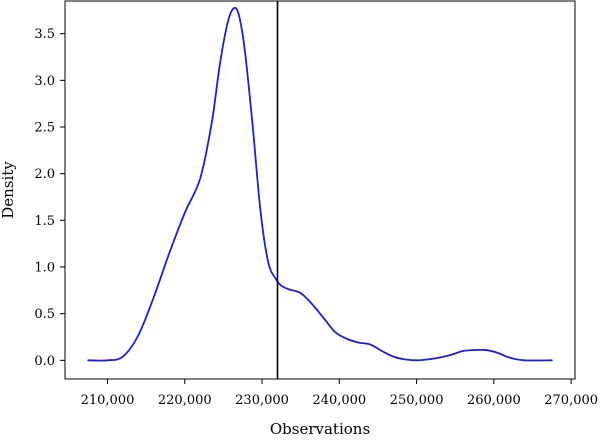  What do you see at coordinates (108, 400) in the screenshot?
I see `x-tick-label: 210,000` at bounding box center [108, 400].